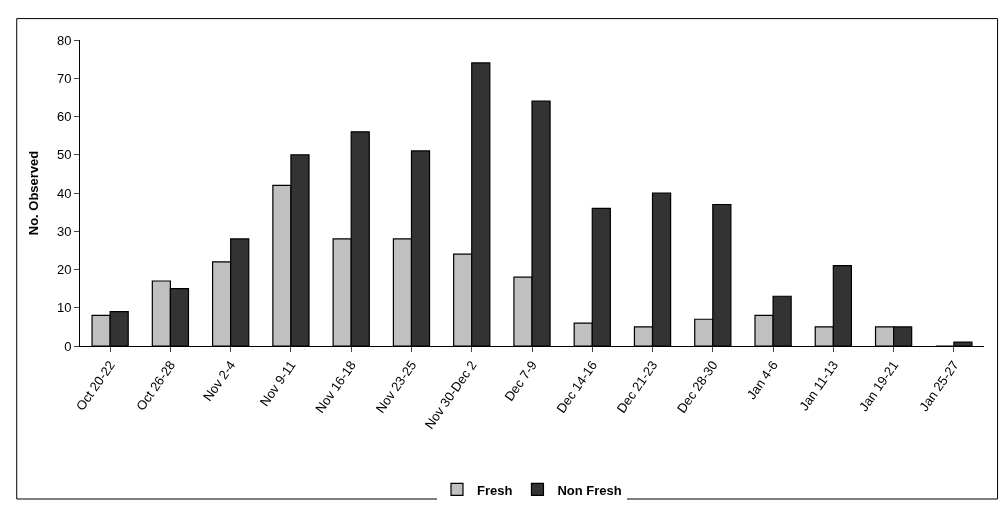  What do you see at coordinates (762, 380) in the screenshot?
I see `x-tick-label: Jan 4-6` at bounding box center [762, 380].